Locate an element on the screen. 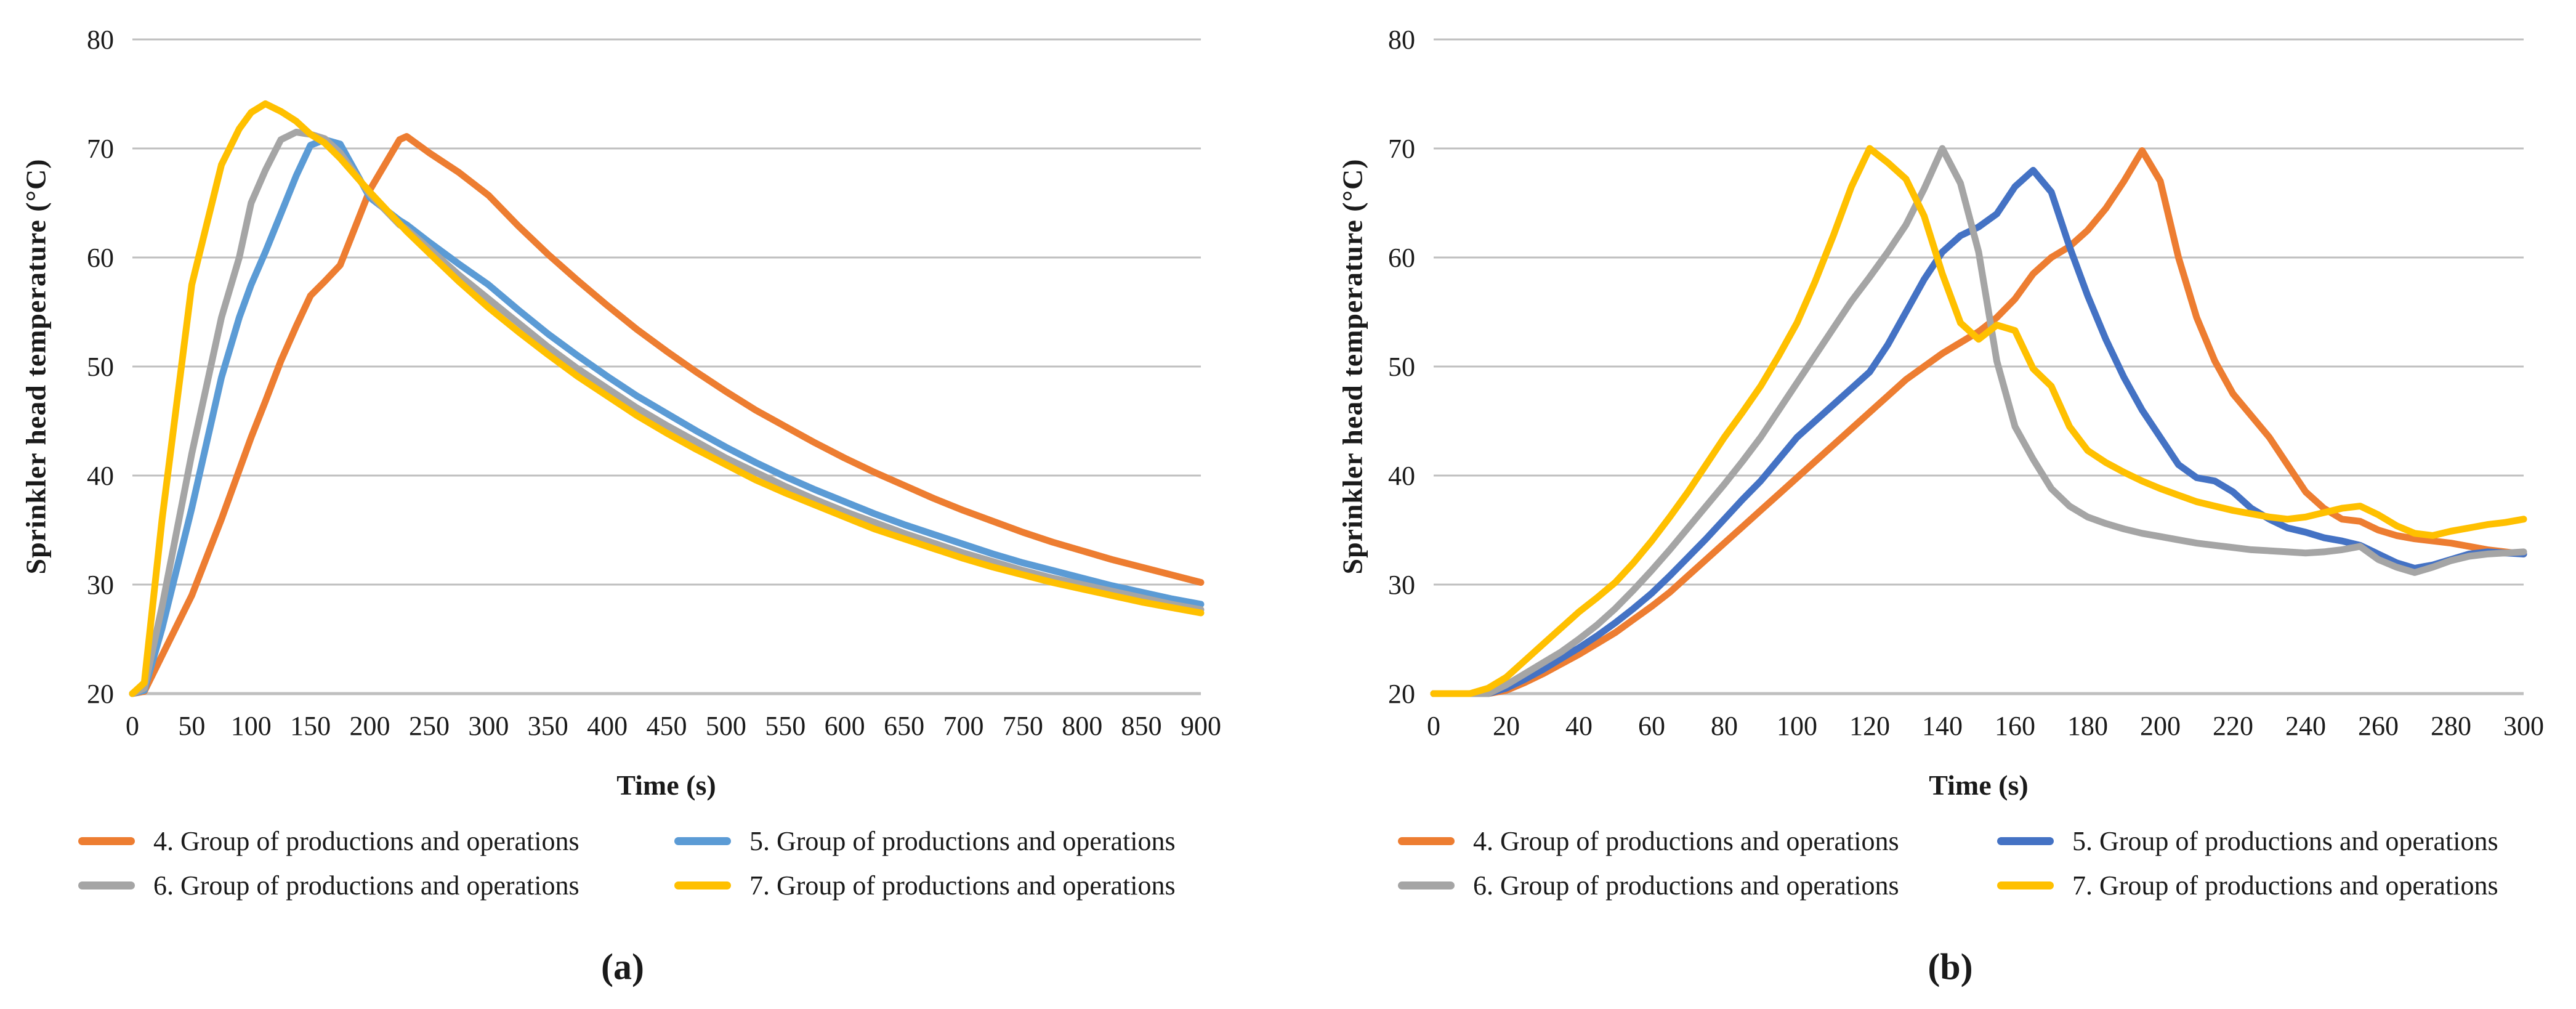 This screenshot has height=1009, width=2576. legend-label-group7-a: 7. Group of productions and operations is located at coordinates (962, 885).